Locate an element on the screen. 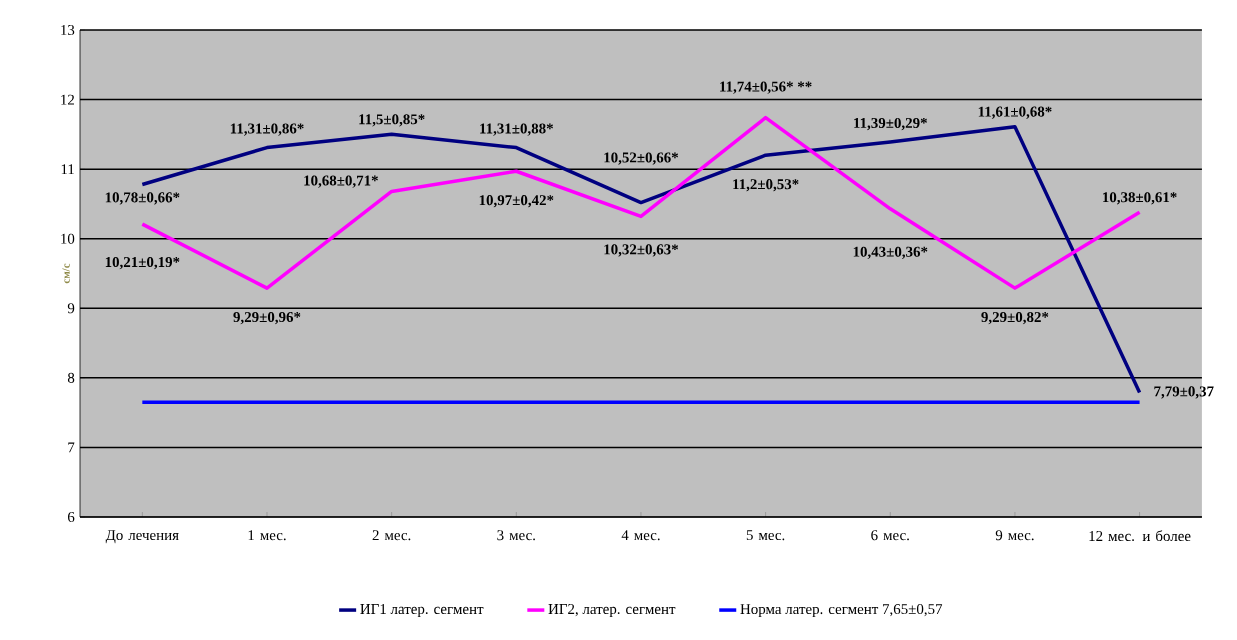 Image resolution: width=1237 pixels, height=640 pixels. x-tick-label: 5 мес. is located at coordinates (765, 535).